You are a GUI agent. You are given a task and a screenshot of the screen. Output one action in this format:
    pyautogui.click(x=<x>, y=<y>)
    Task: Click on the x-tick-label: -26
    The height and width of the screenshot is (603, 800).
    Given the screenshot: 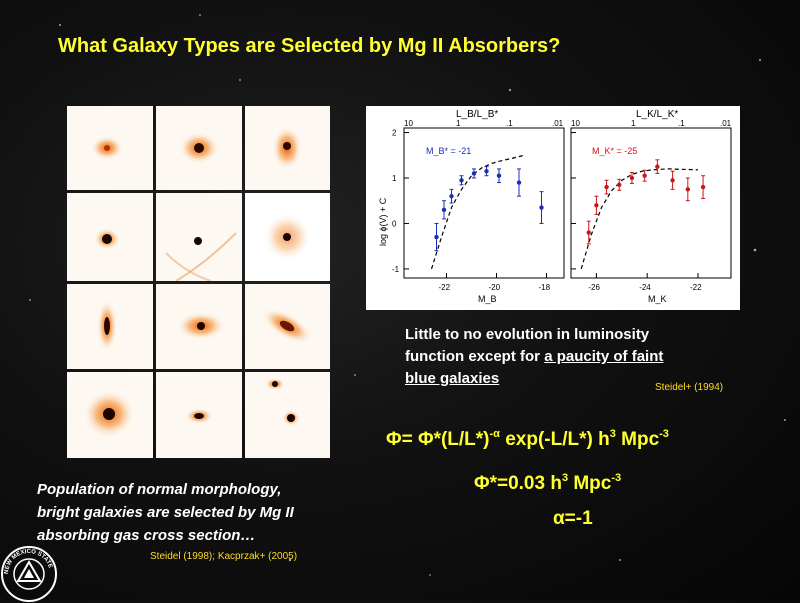 What is the action you would take?
    pyautogui.click(x=594, y=287)
    